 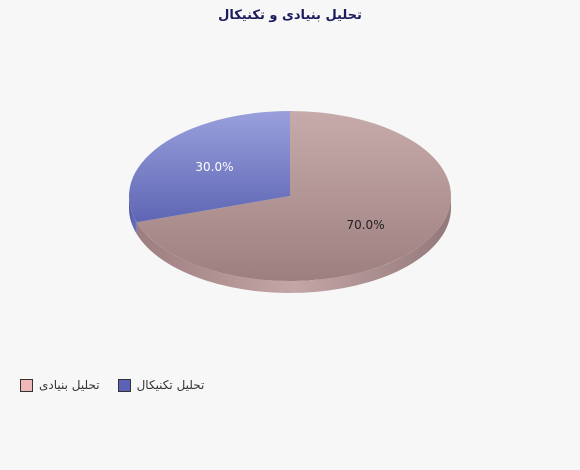 I want to click on pie-slice-technical-side, so click(x=133, y=215).